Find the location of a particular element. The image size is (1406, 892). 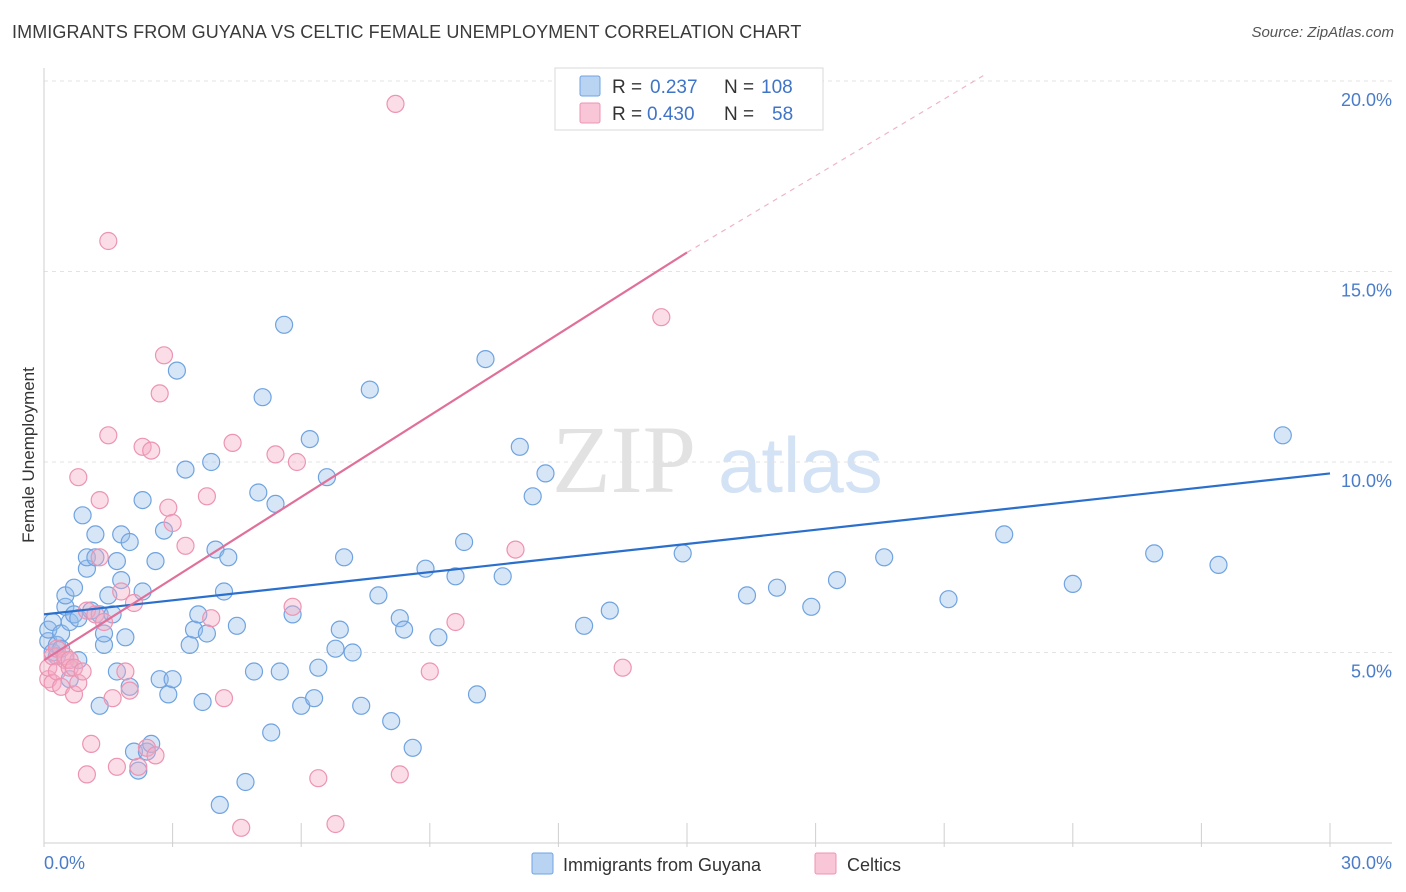

y-tick-label-3: 20.0% is located at coordinates (1366, 100).